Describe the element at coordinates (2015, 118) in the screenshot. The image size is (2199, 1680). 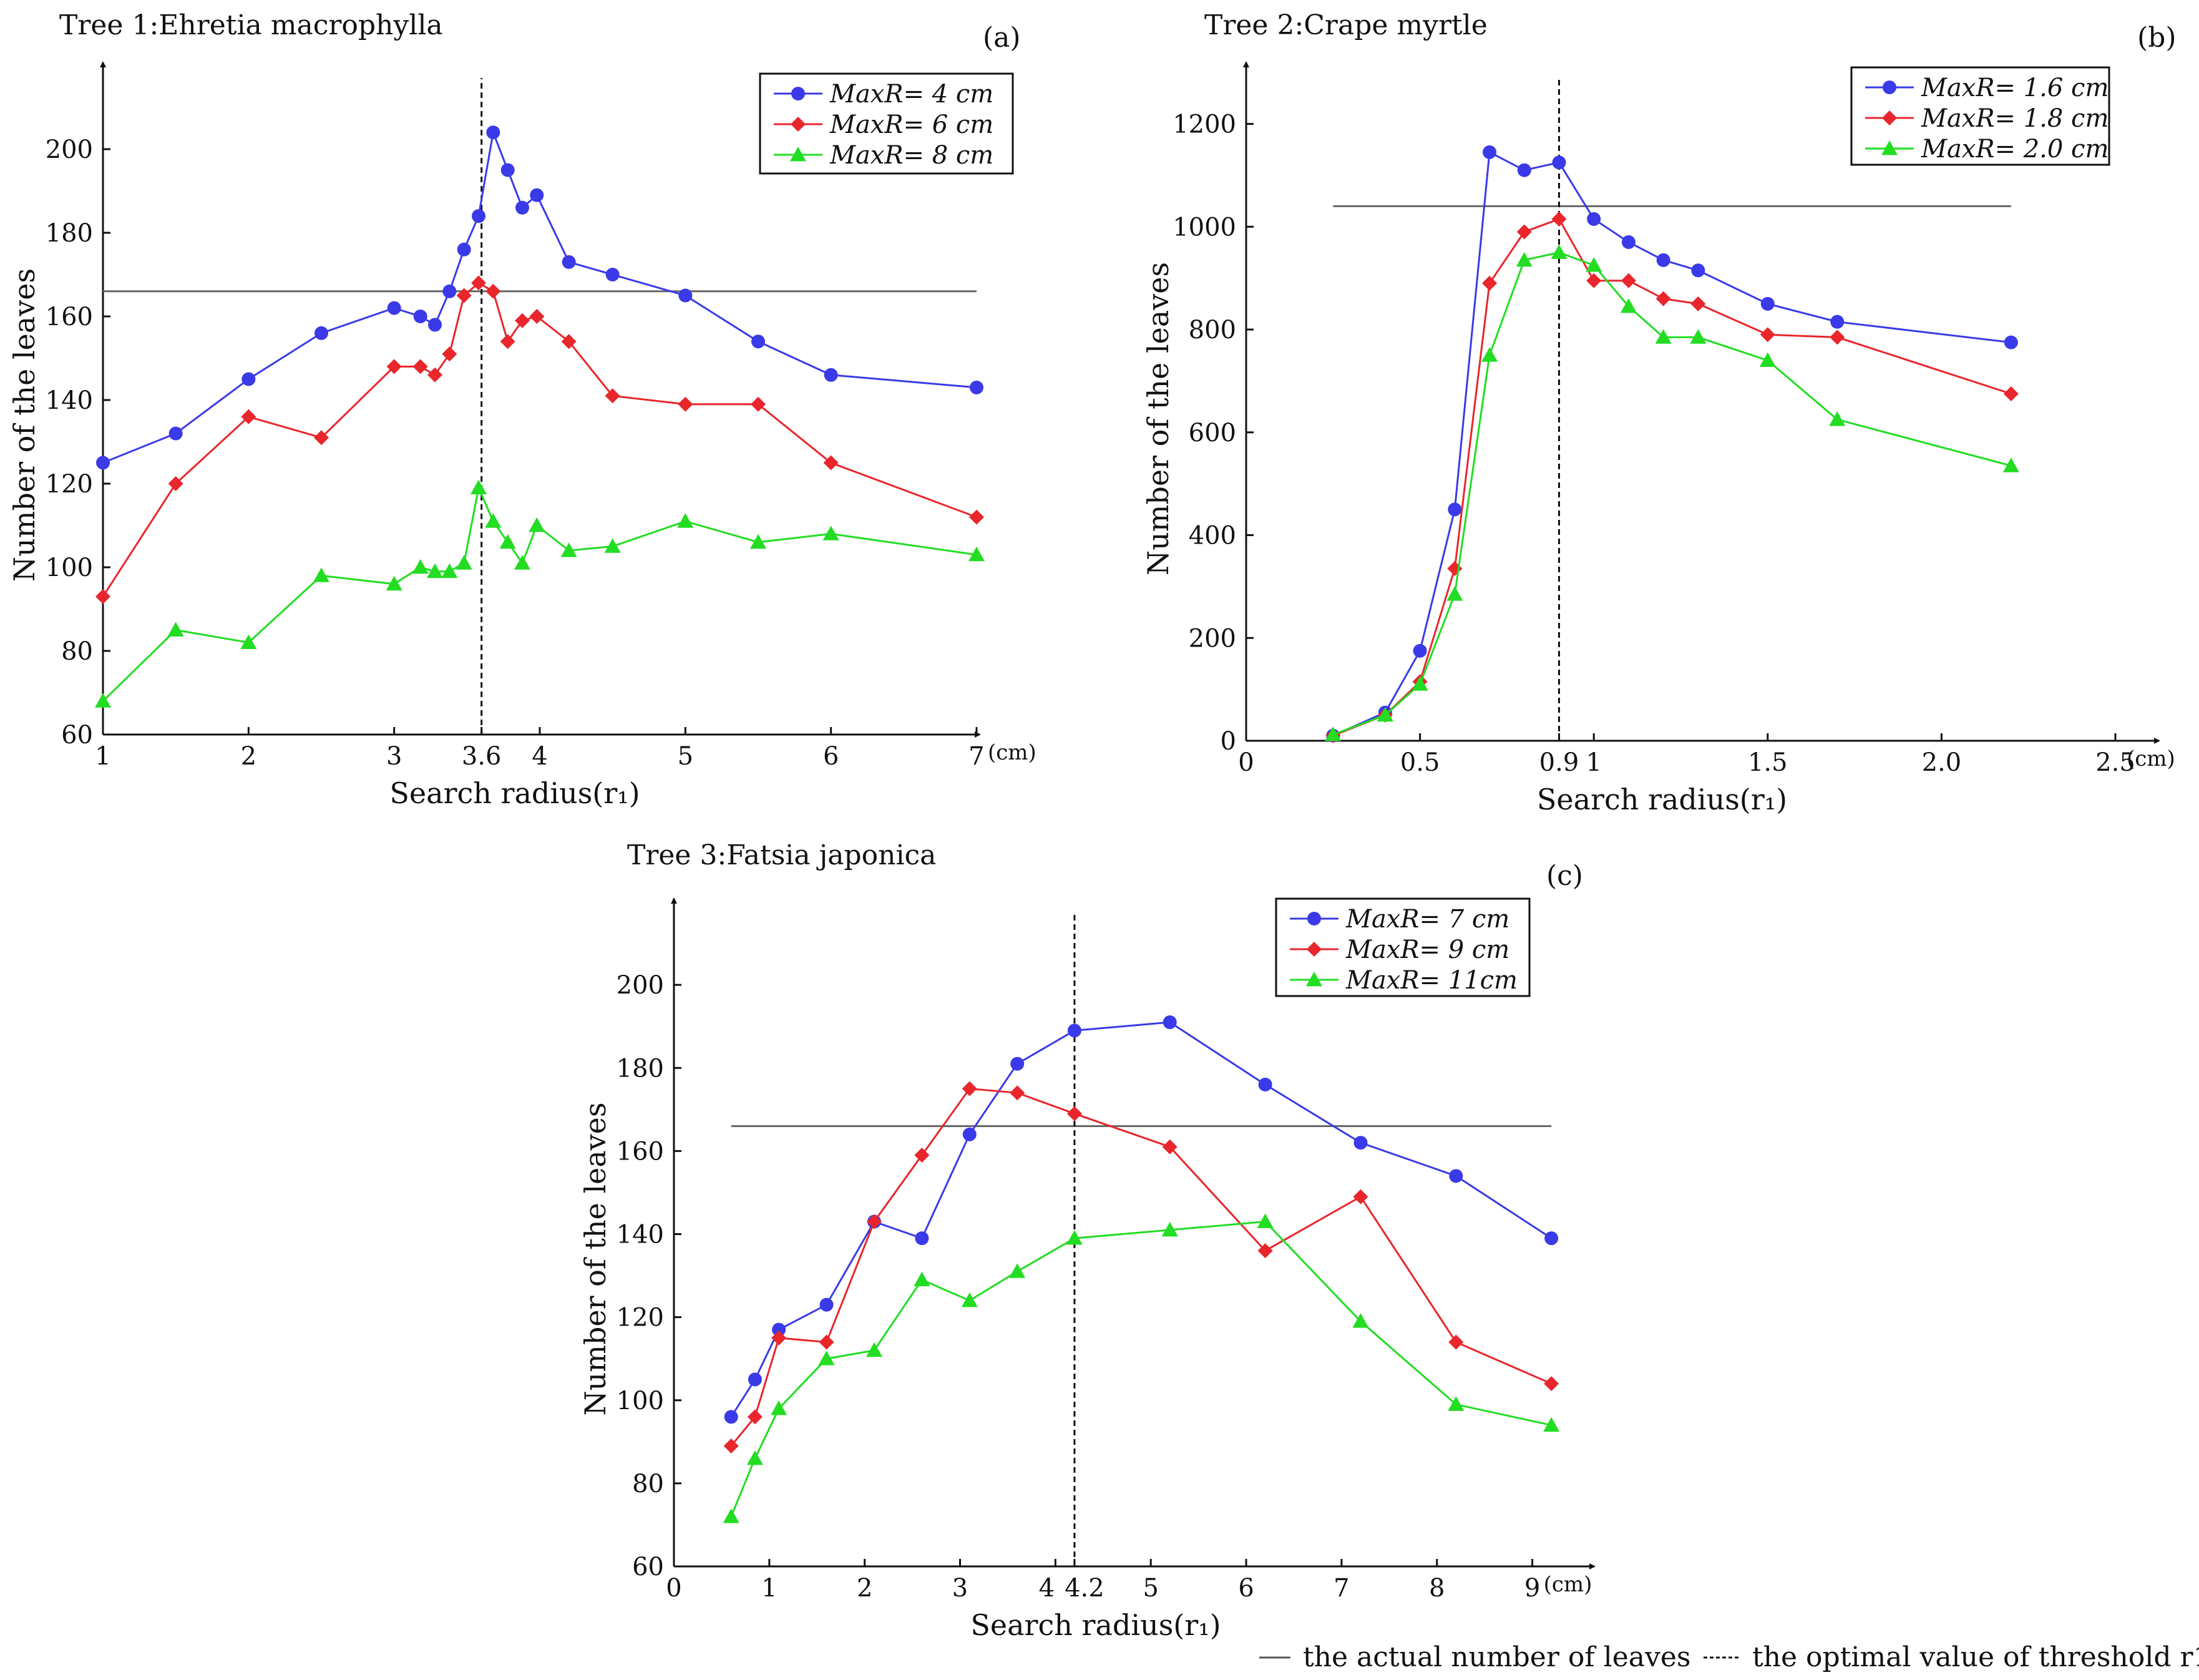
I see `panel-b-legend-label: MaxR= 1.8 cm` at that location.